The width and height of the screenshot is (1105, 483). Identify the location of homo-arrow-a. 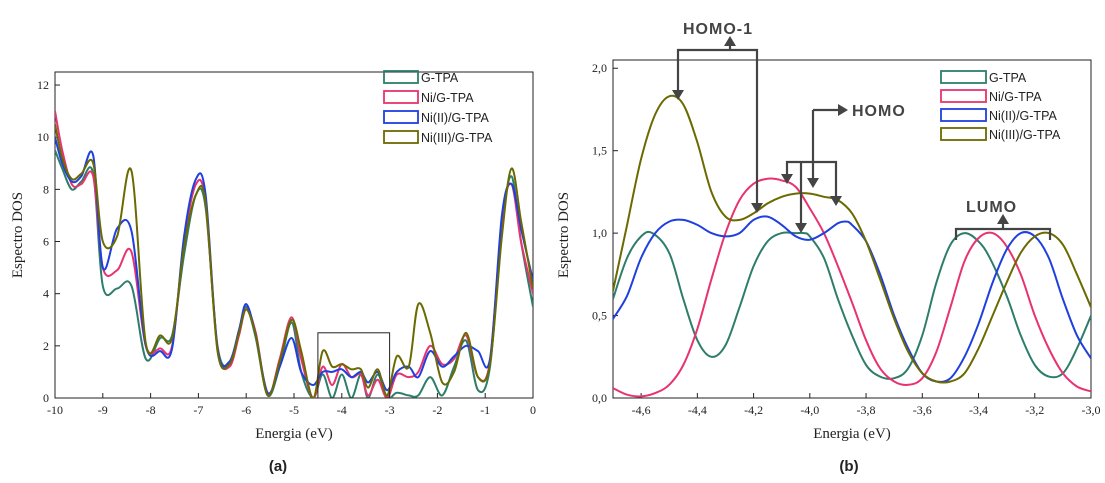
(787, 179).